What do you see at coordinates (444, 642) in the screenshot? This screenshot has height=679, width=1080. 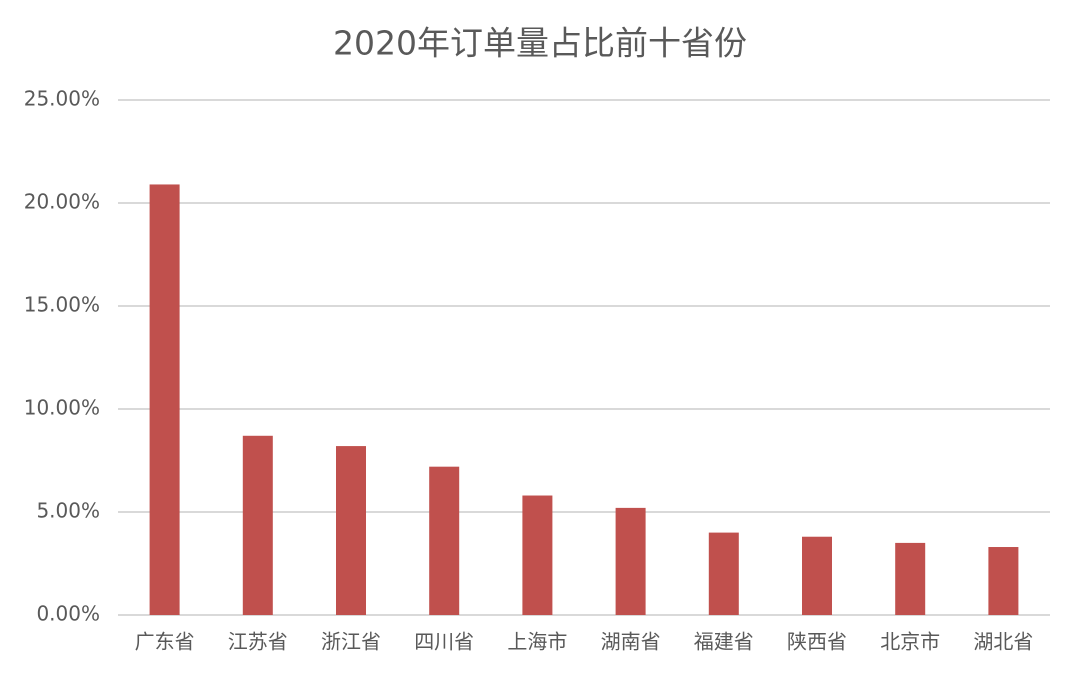 I see `x-tick-label: 四川省` at bounding box center [444, 642].